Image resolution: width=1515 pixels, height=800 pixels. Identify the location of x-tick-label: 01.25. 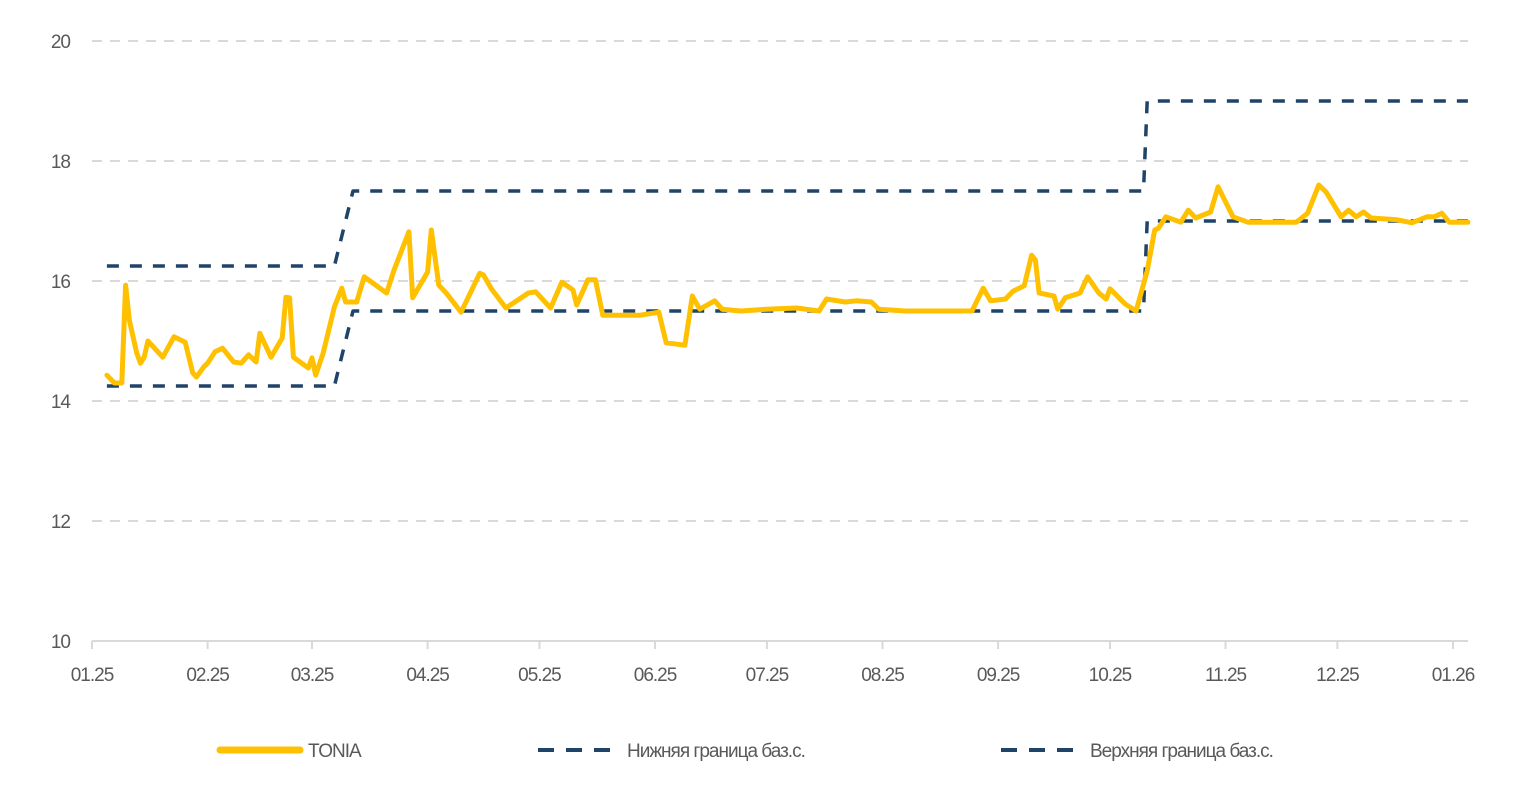
(92, 675).